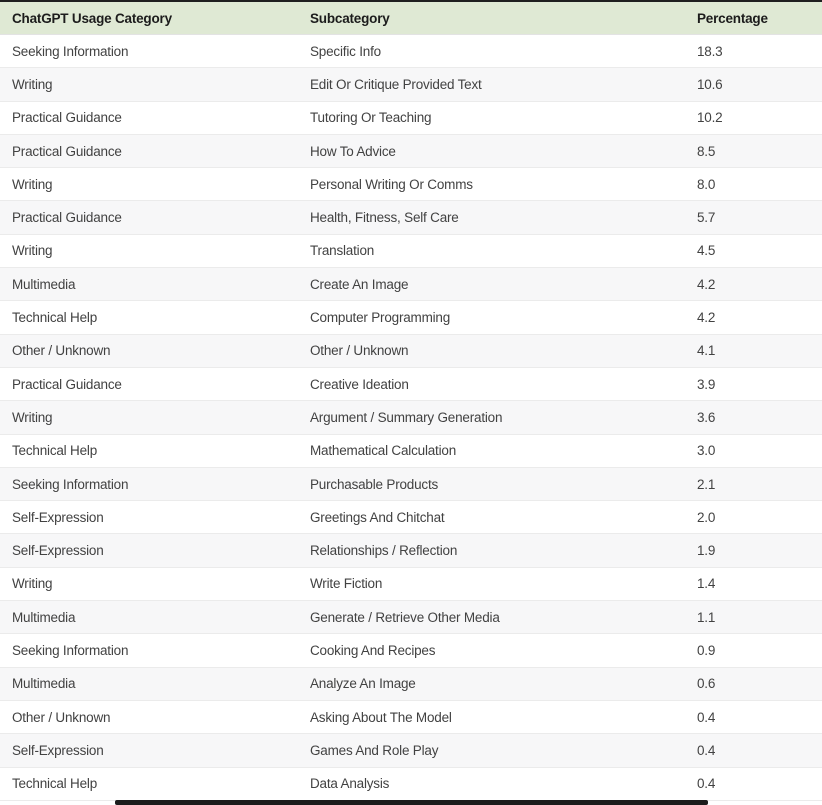  What do you see at coordinates (359, 384) in the screenshot?
I see `subcategory-cell: Creative Ideation` at bounding box center [359, 384].